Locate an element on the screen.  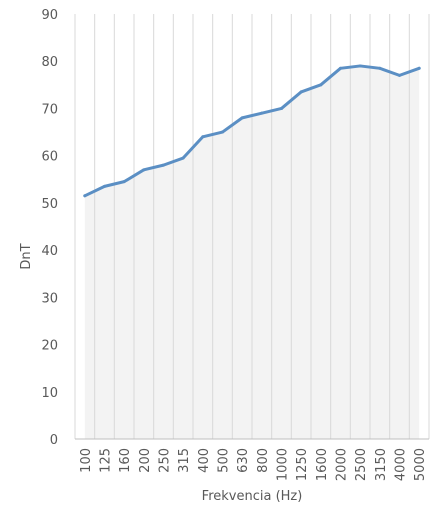
x-tick-label: 400 is located at coordinates (204, 460).